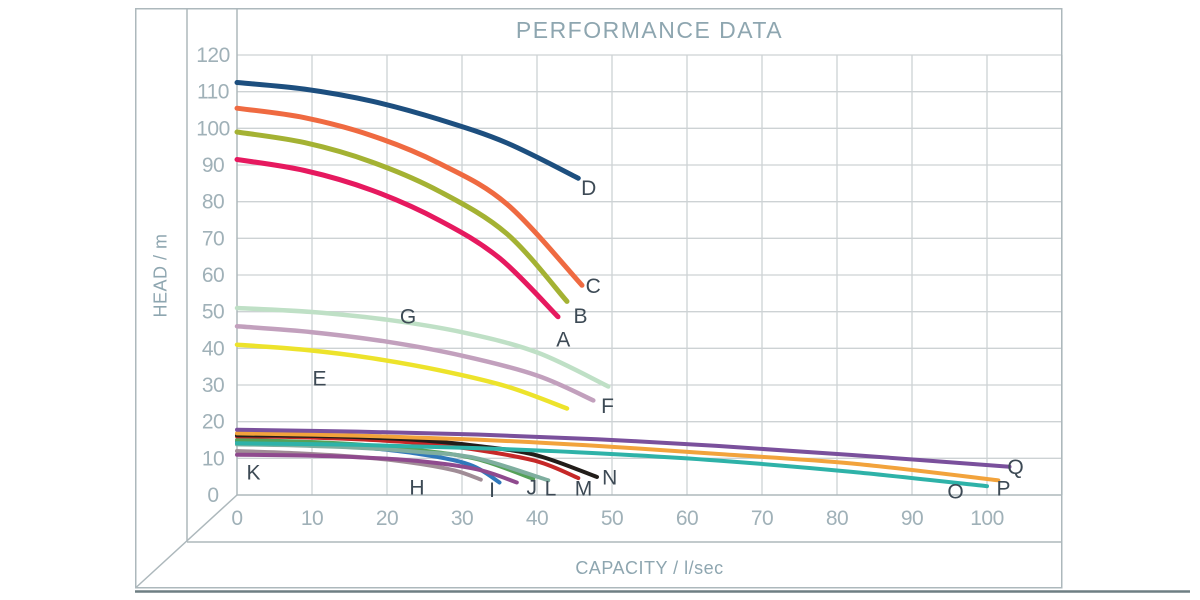 Image resolution: width=1200 pixels, height=600 pixels. What do you see at coordinates (588, 188) in the screenshot?
I see `curve-label-D: D` at bounding box center [588, 188].